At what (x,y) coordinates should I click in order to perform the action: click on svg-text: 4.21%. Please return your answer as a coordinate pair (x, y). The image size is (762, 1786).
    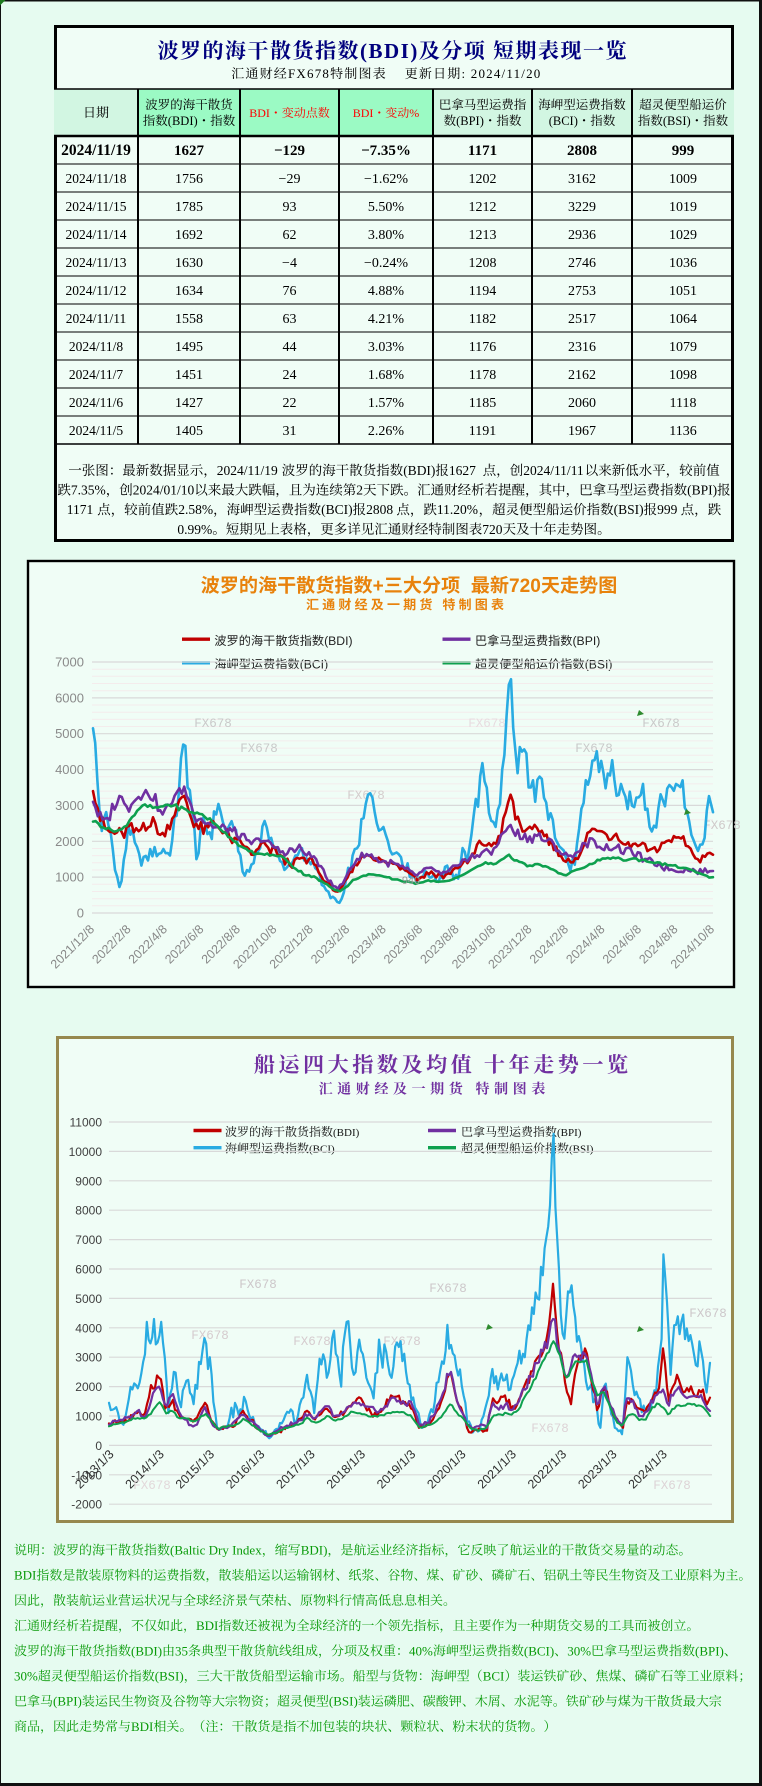
    Looking at the image, I should click on (386, 319).